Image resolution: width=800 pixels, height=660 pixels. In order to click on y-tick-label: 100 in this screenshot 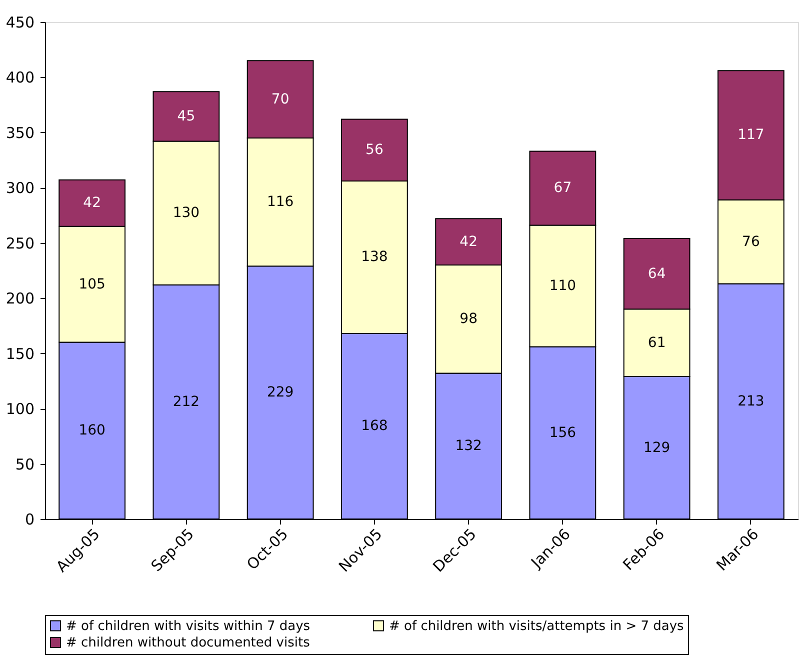, I will do `click(20, 409)`.